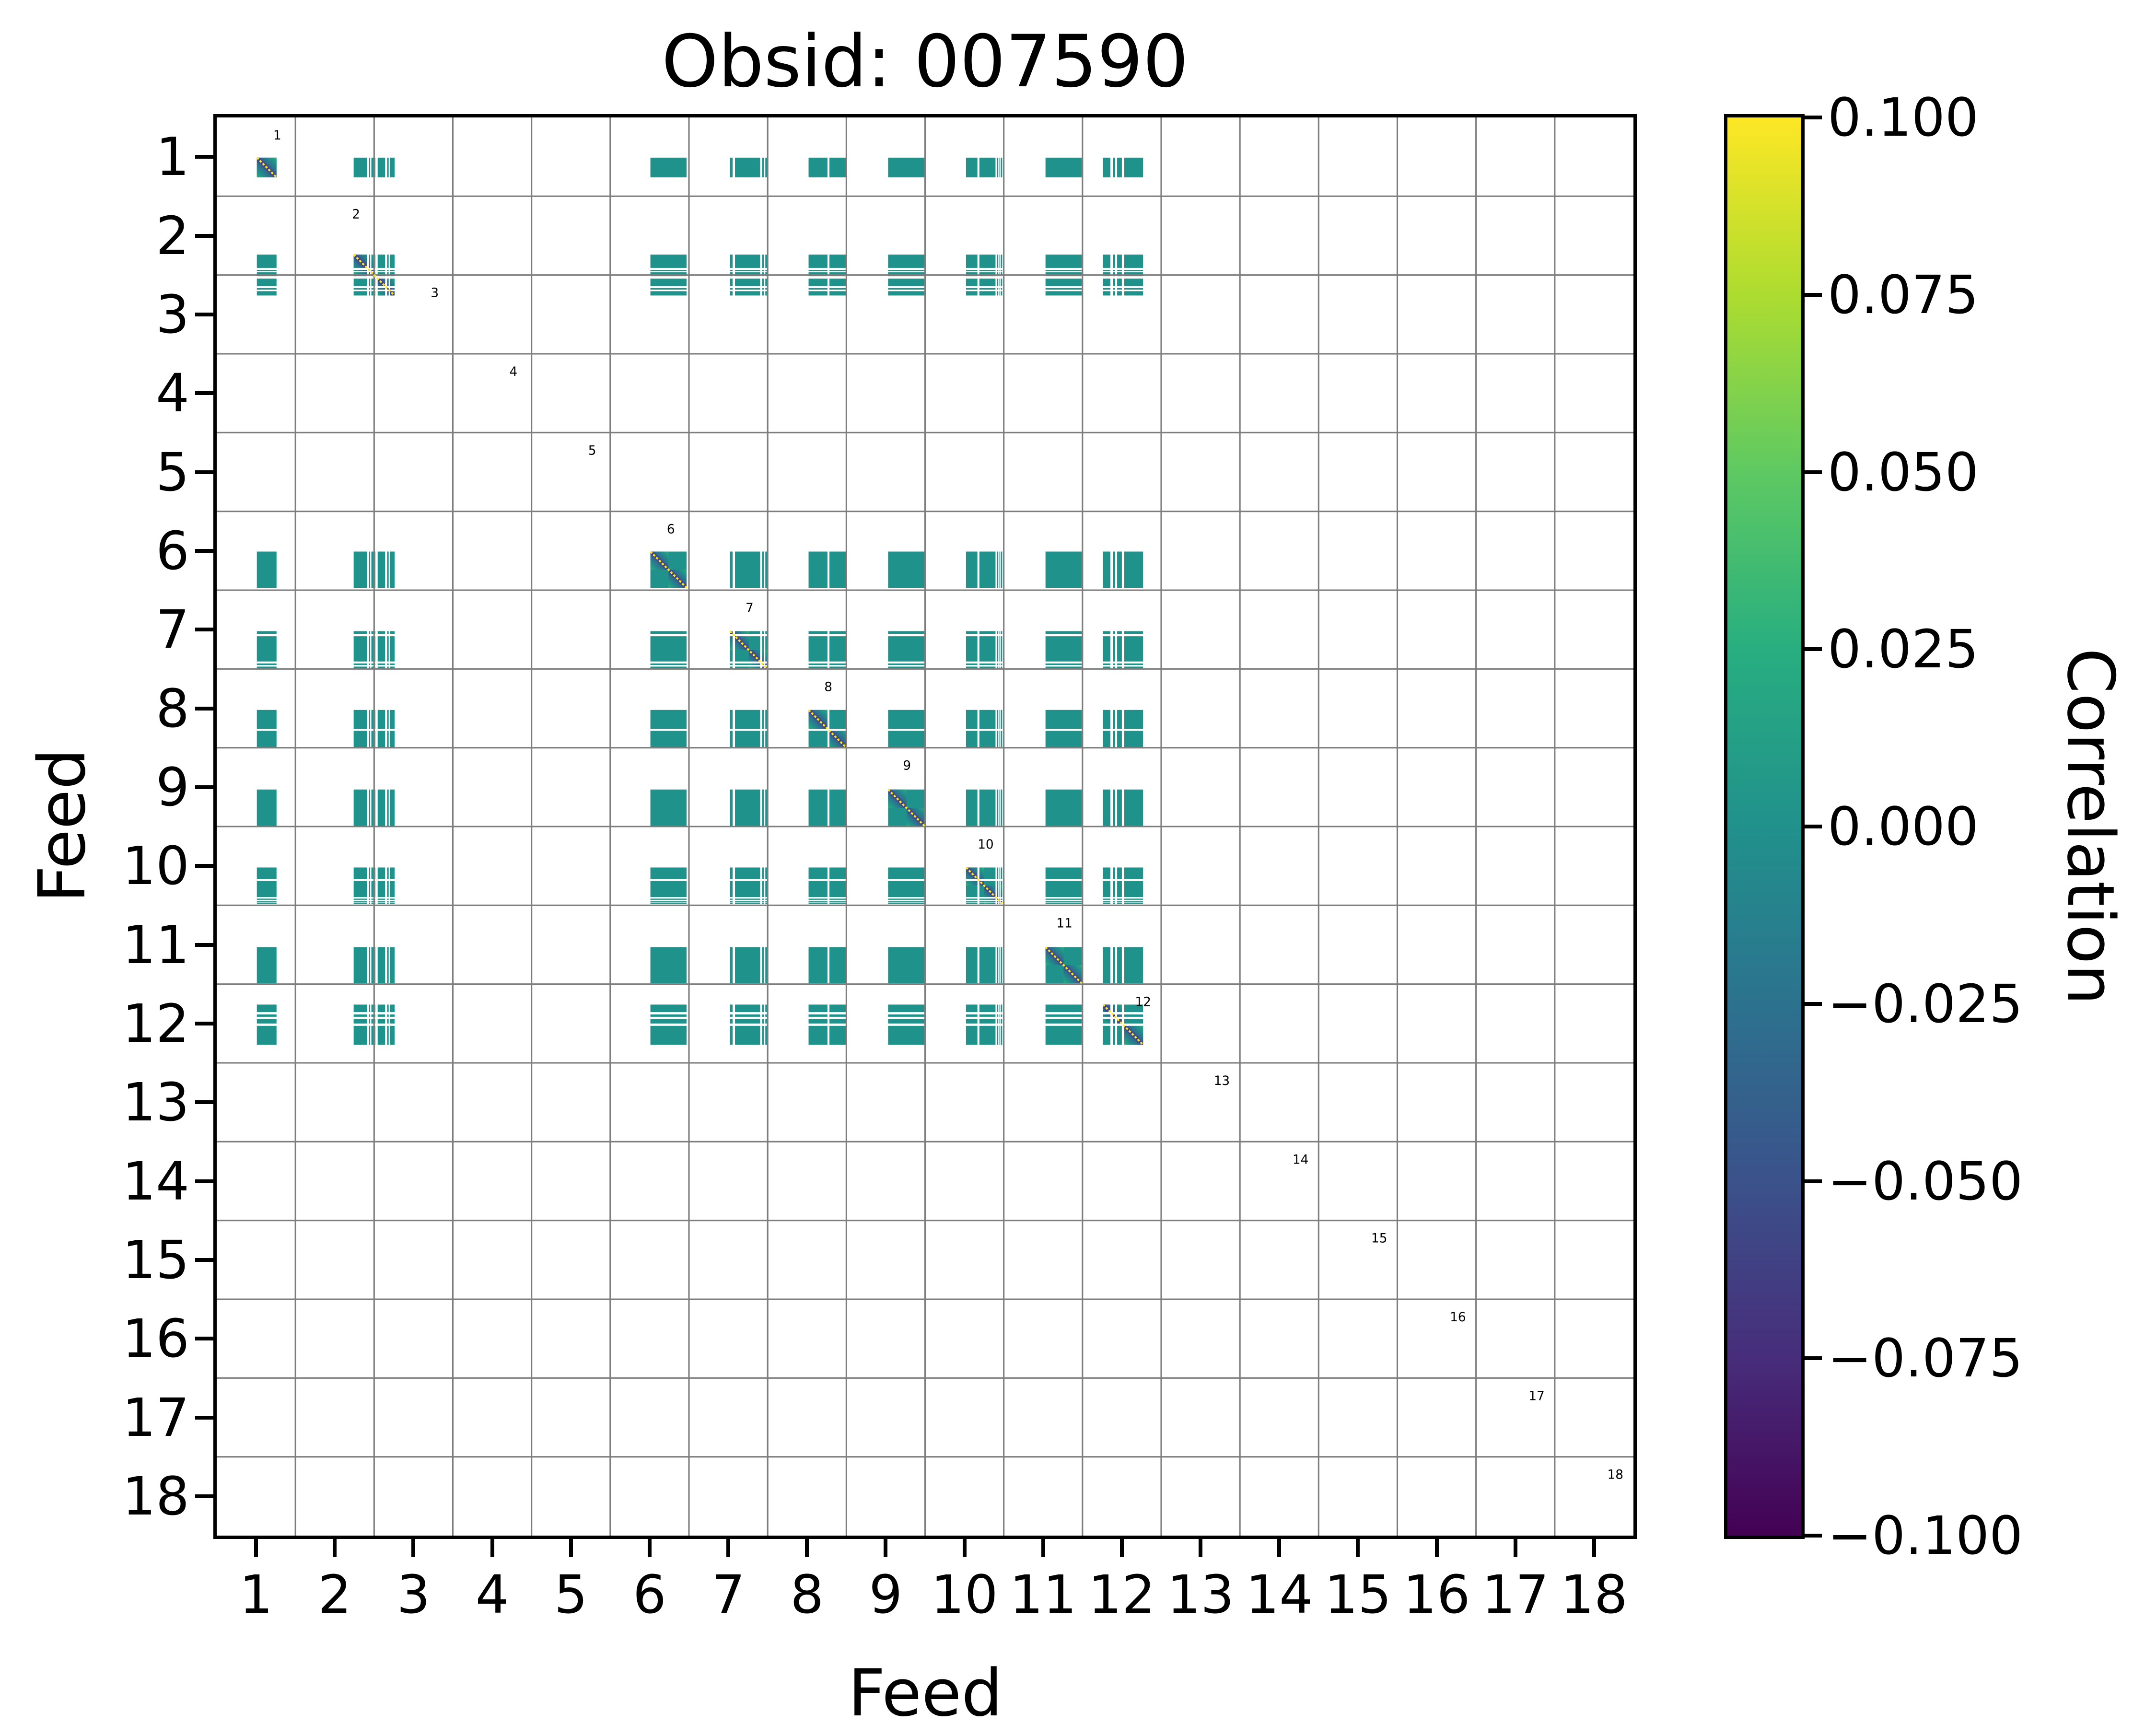  Describe the element at coordinates (514, 372) in the screenshot. I see `diagonal-feed-label: 4` at that location.